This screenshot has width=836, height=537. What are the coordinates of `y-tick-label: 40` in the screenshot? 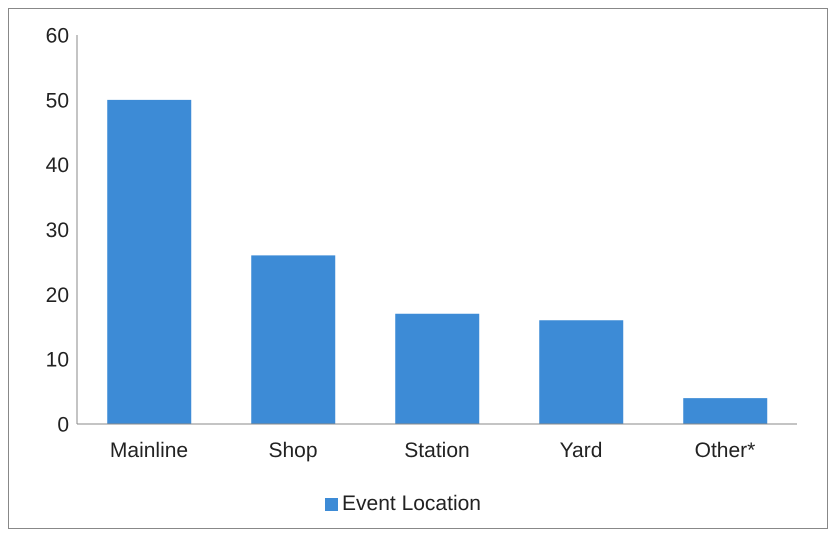 It's located at (57, 166).